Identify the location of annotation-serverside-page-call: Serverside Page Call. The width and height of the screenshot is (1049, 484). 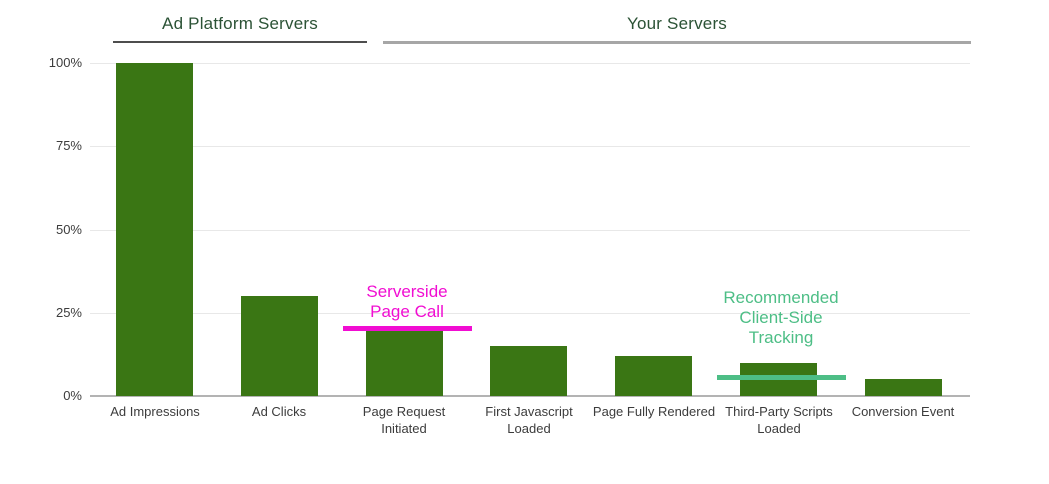
(407, 301).